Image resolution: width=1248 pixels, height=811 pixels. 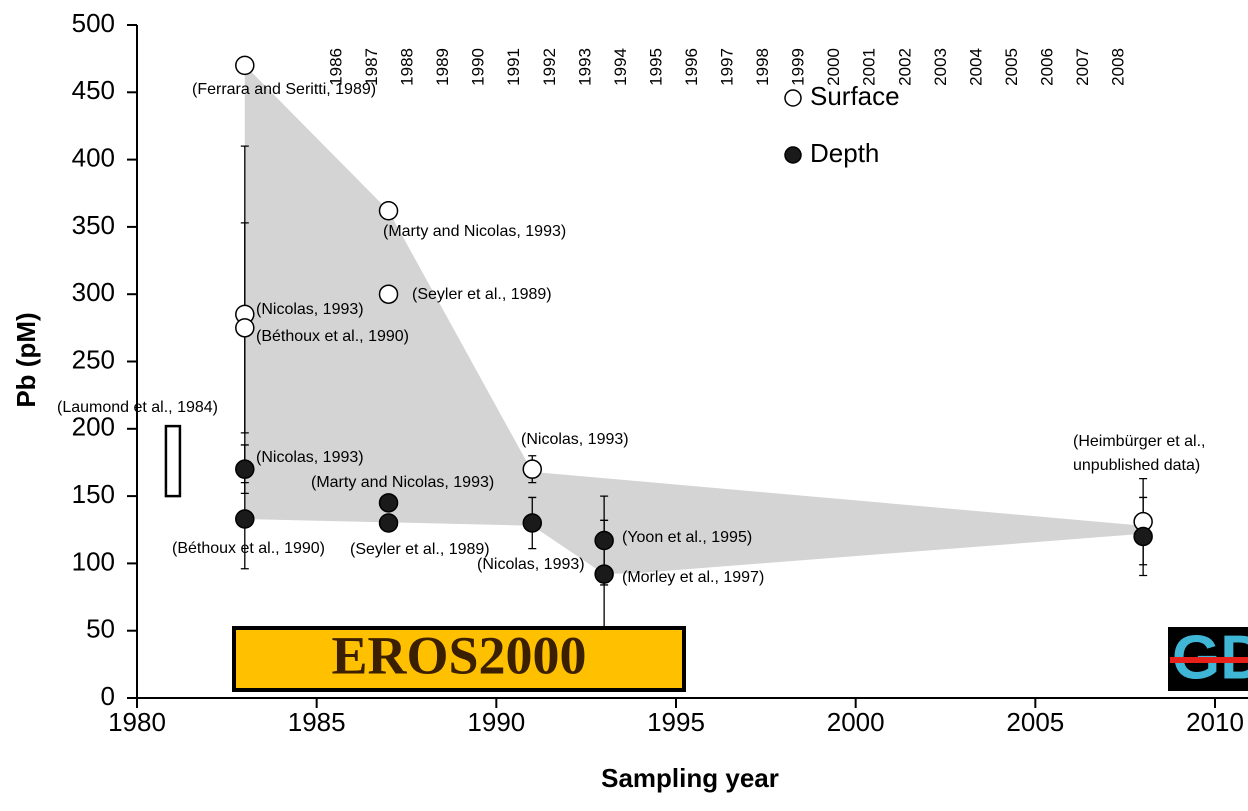 What do you see at coordinates (26, 359) in the screenshot?
I see `y-axis-label: Pb (pM)` at bounding box center [26, 359].